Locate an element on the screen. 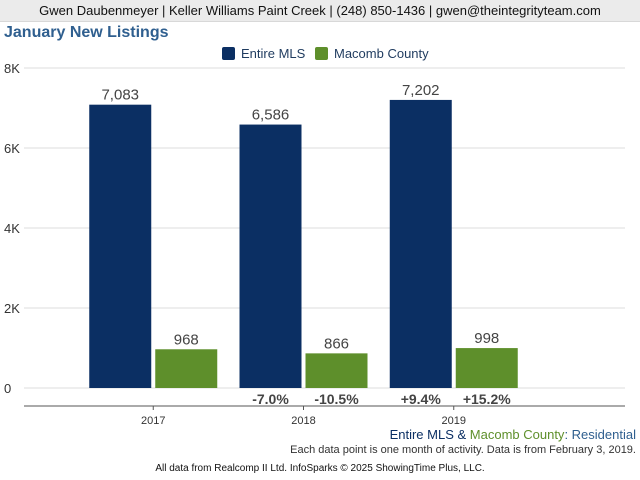 Image resolution: width=640 pixels, height=480 pixels. legend-label-macomb: Macomb County is located at coordinates (381, 53).